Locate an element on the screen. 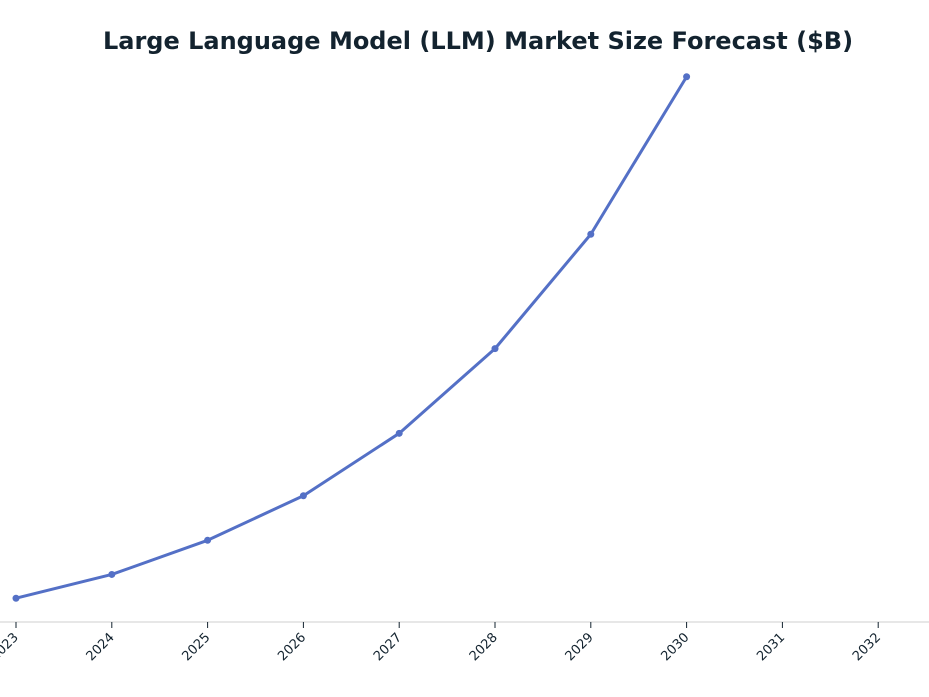 Image resolution: width=929 pixels, height=697 pixels. x-tick-label: 2032 is located at coordinates (867, 647).